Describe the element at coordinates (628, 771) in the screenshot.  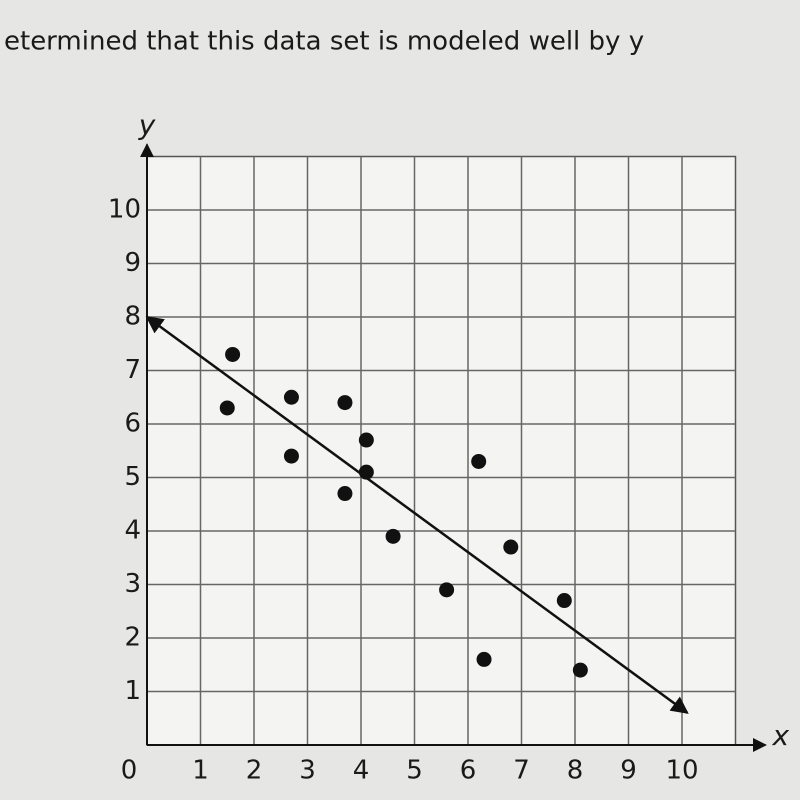
I see `x-tick-label: 9` at that location.